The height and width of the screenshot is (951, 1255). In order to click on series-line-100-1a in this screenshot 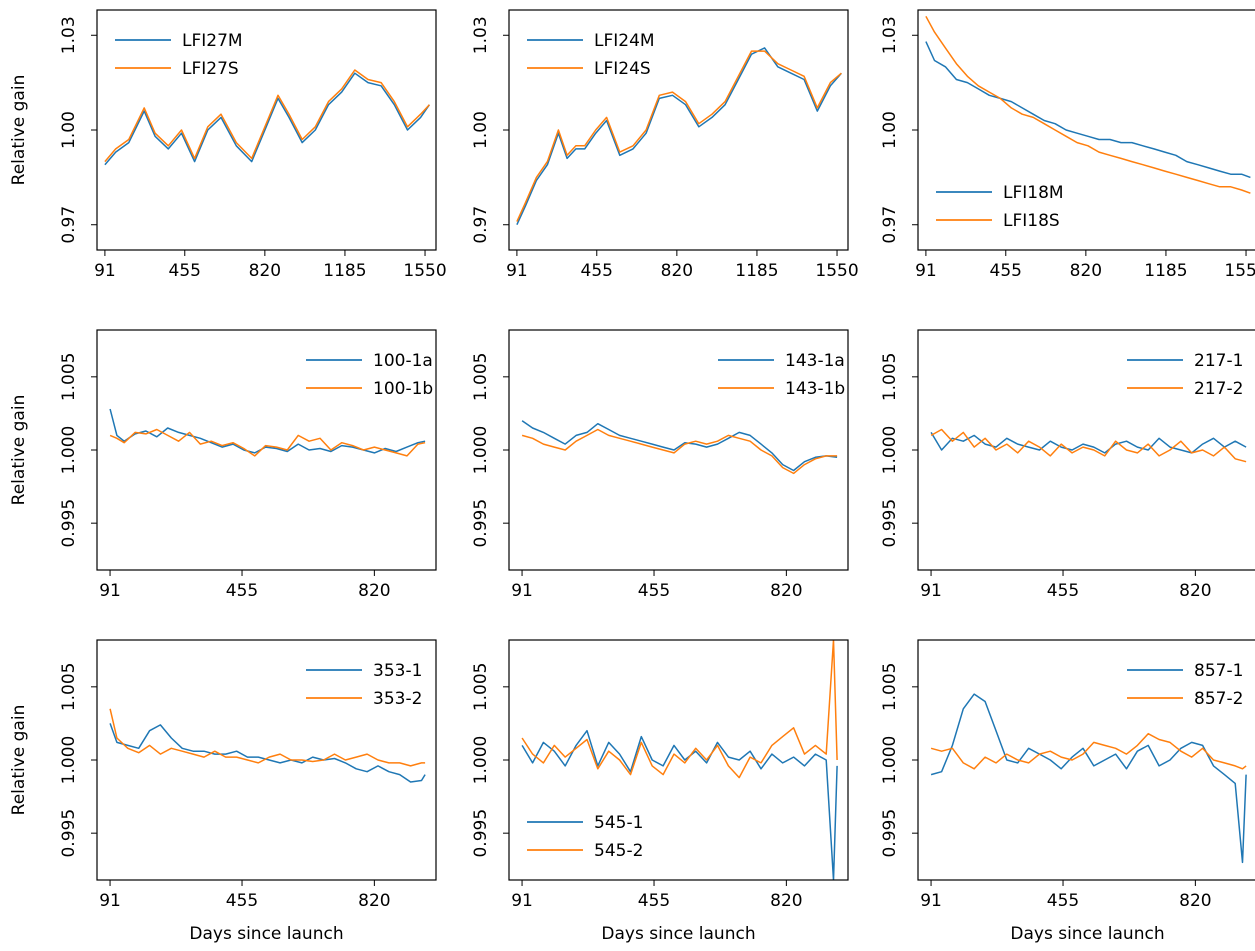, I will do `click(267, 431)`.